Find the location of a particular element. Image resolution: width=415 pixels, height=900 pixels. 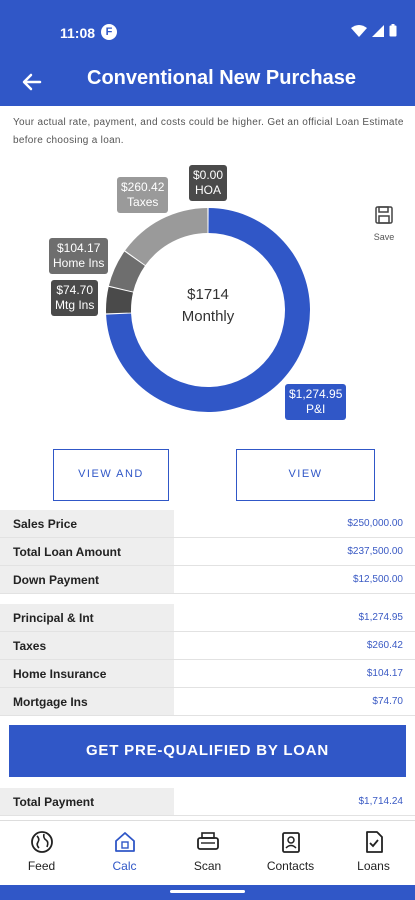

total-payment-table: Total Payment $1,714.24 is located at coordinates (207, 802).